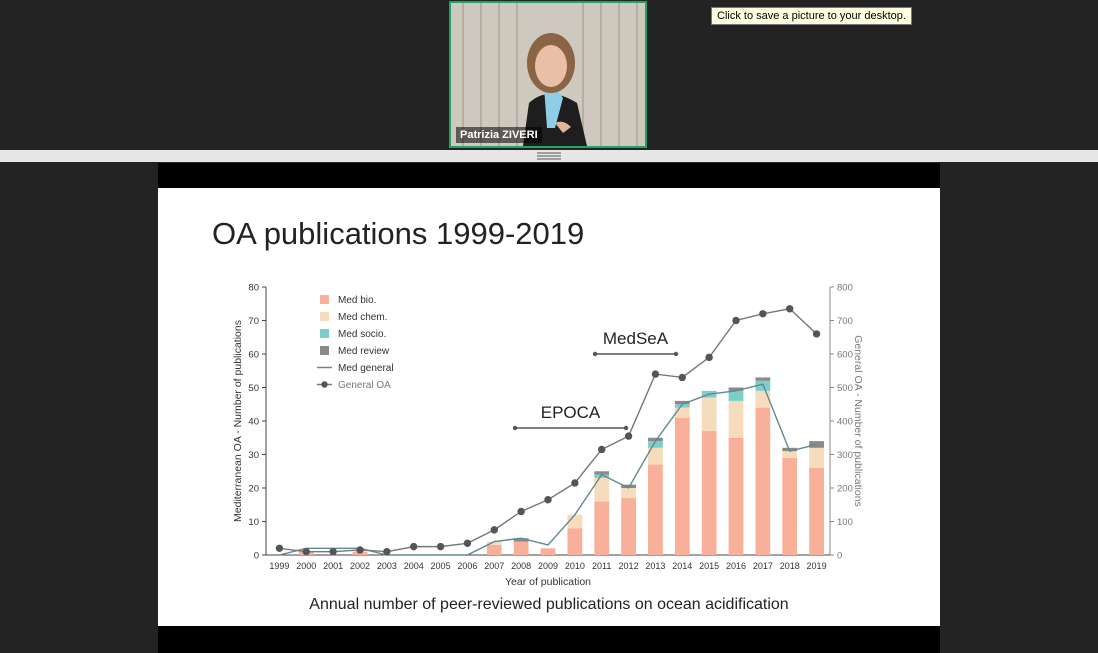  What do you see at coordinates (571, 412) in the screenshot?
I see `annotation-label: EPOCA` at bounding box center [571, 412].